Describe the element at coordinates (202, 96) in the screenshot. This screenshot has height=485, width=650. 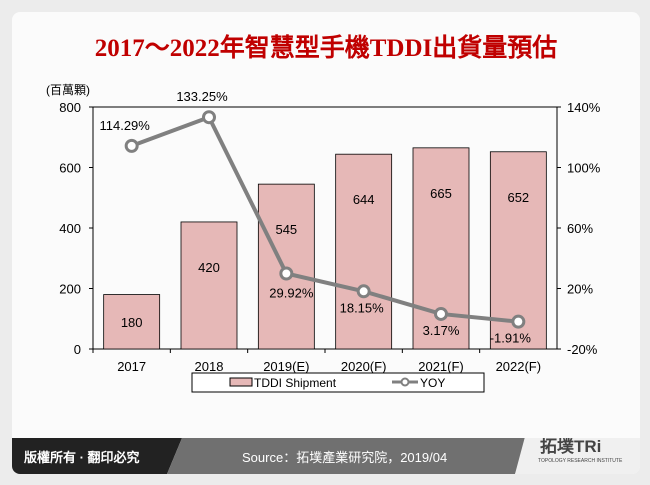
I see `yoy-label: 133.25%` at that location.